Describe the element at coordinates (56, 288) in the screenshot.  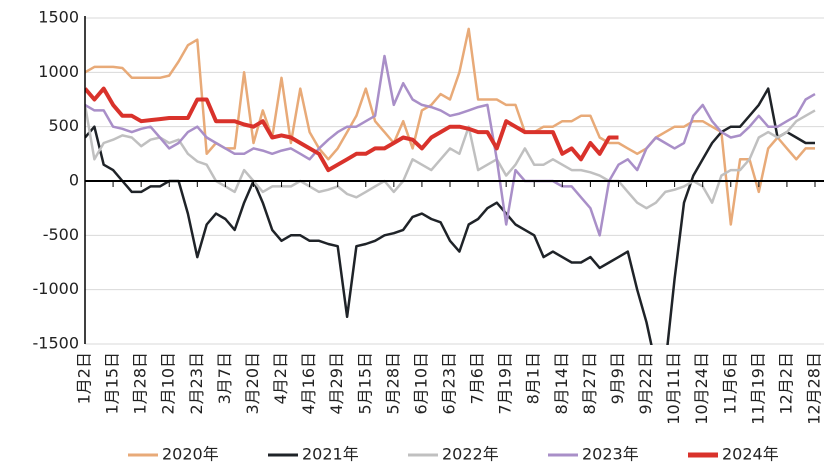
I see `y-tick-label: -1000` at that location.